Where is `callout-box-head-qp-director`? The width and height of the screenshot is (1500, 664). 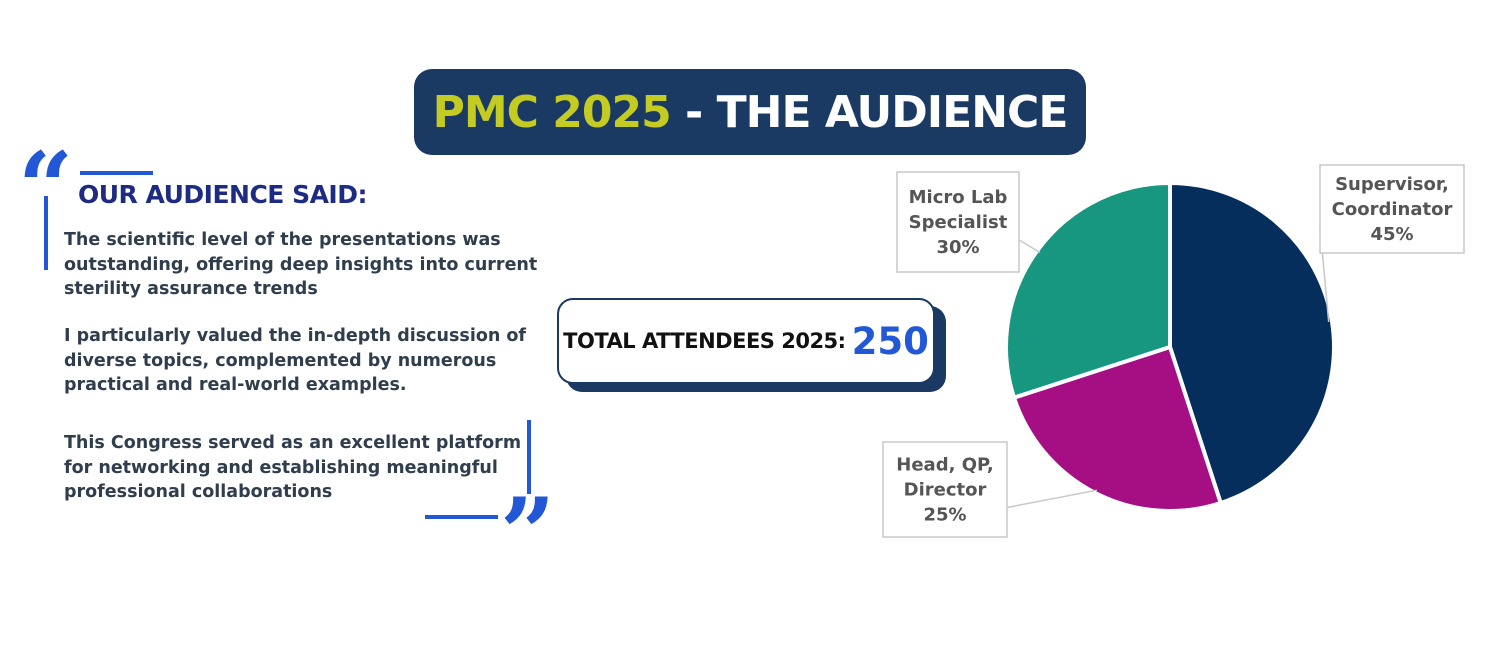
callout-box-head-qp-director is located at coordinates (945, 489).